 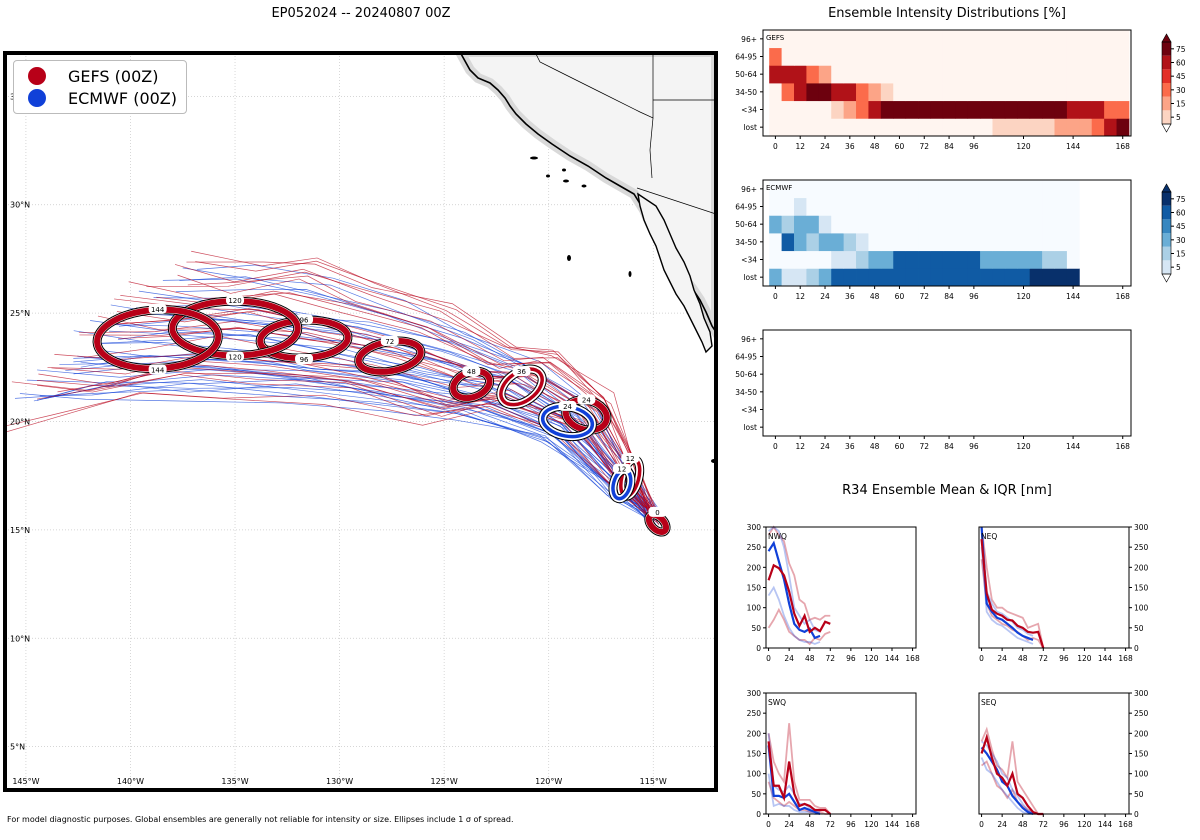 I want to click on intensity-hour-label: 72, so click(x=924, y=296).